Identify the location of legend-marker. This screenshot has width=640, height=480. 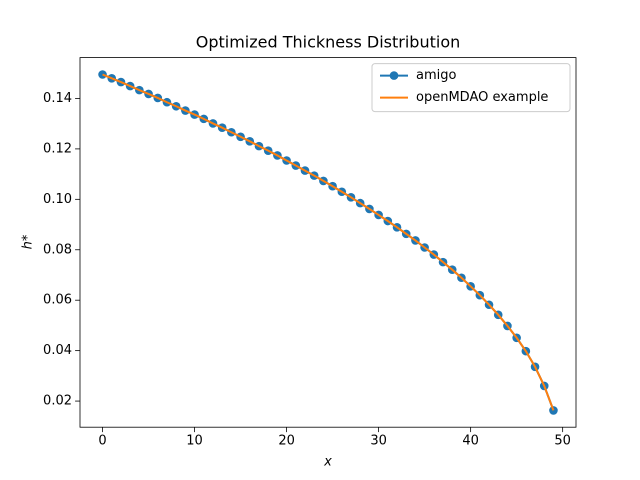
(394, 75).